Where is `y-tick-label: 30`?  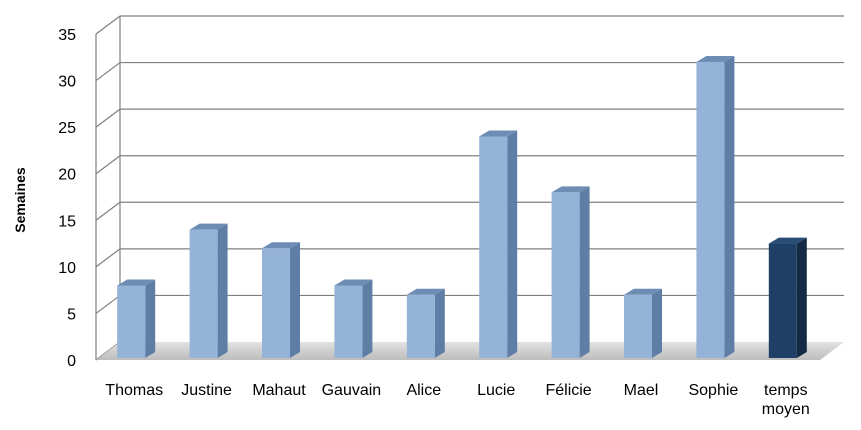
y-tick-label: 30 is located at coordinates (67, 82).